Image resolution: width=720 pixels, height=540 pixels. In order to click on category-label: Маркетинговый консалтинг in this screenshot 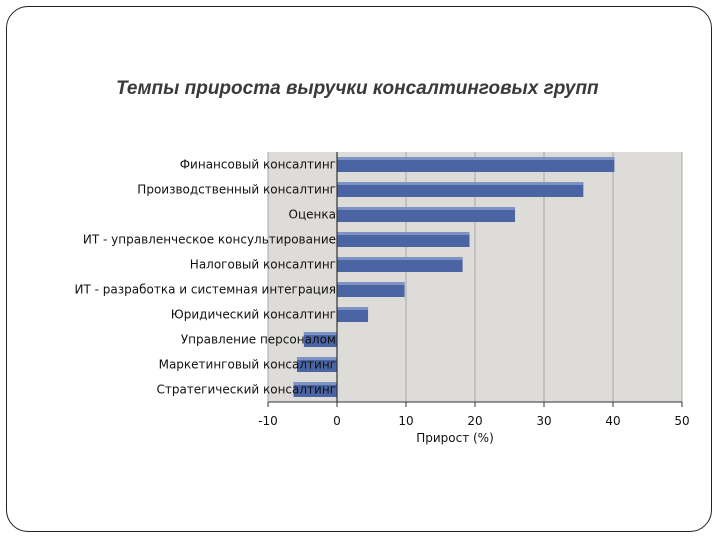, I will do `click(247, 365)`.